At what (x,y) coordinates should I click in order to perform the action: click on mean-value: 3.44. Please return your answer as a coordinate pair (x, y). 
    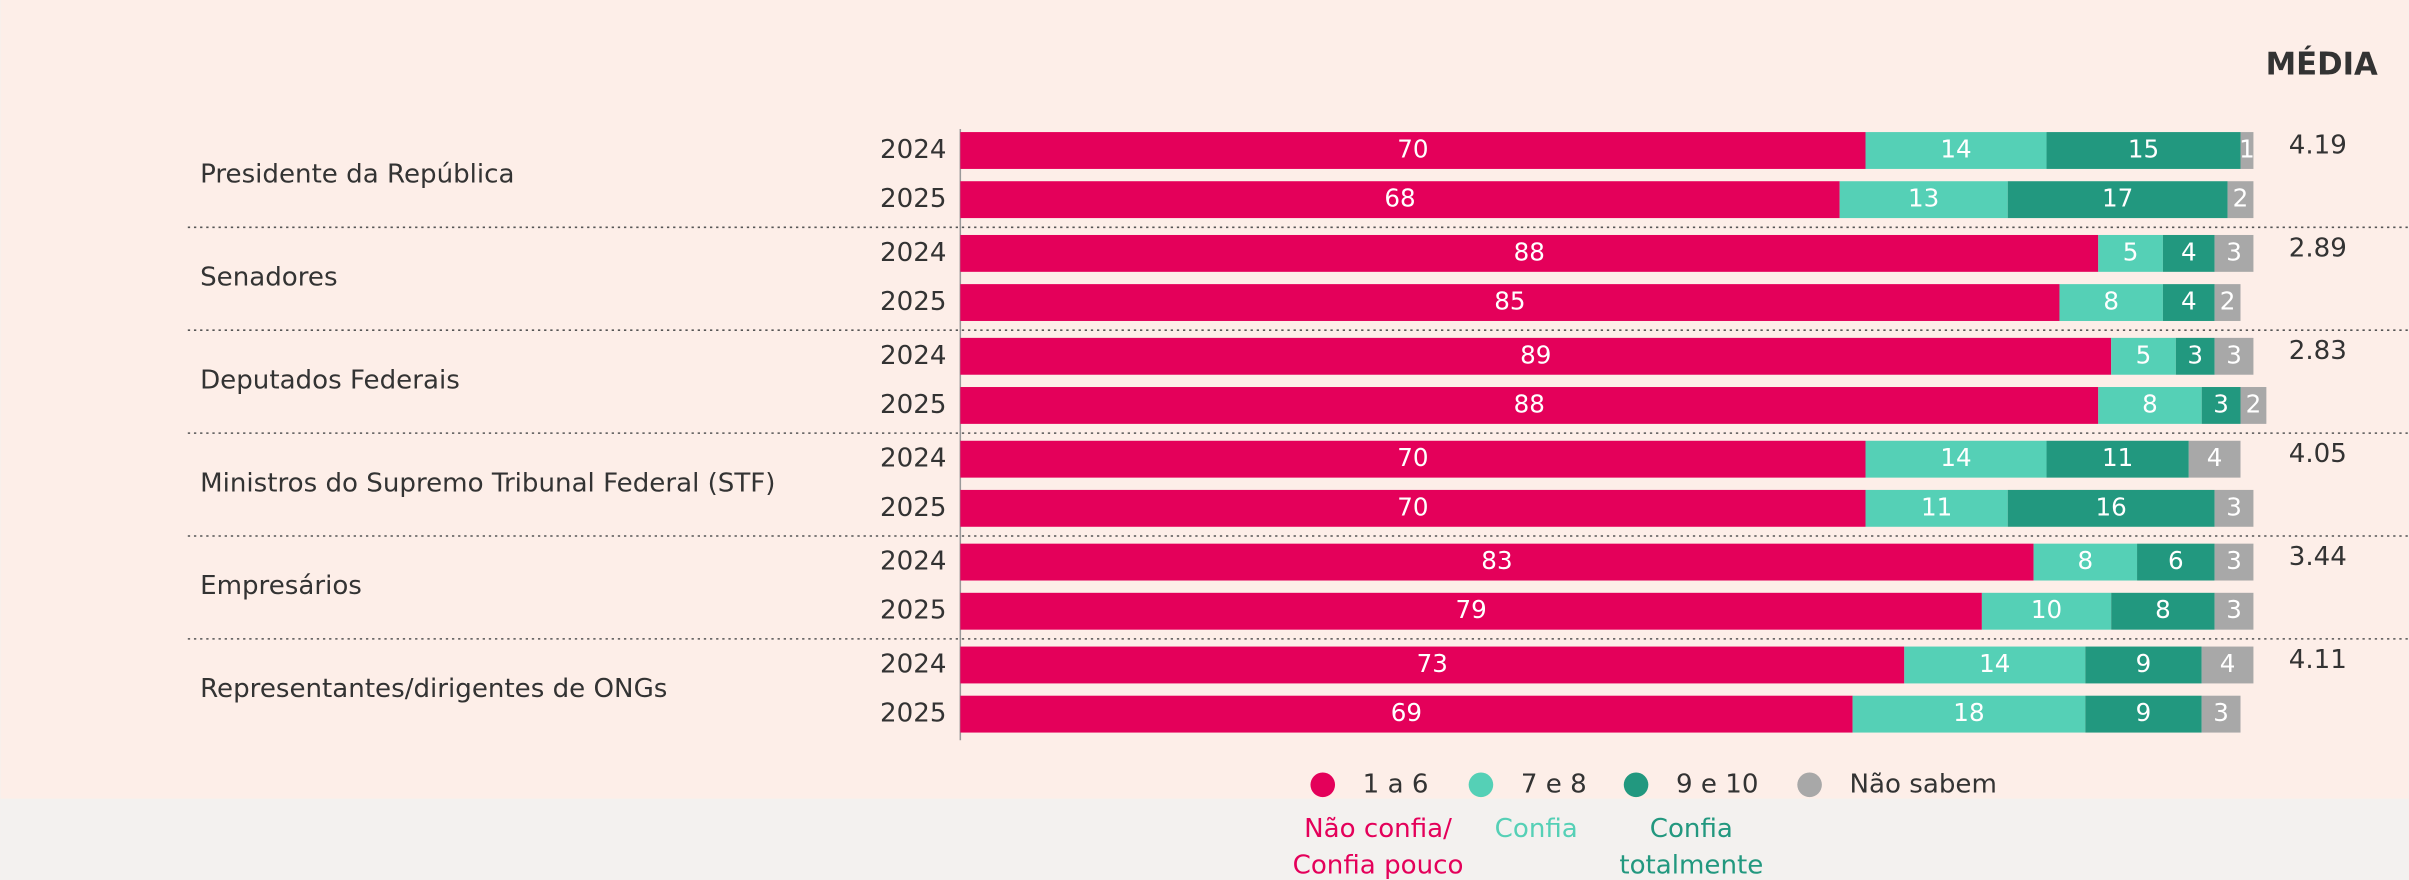
    Looking at the image, I should click on (2318, 557).